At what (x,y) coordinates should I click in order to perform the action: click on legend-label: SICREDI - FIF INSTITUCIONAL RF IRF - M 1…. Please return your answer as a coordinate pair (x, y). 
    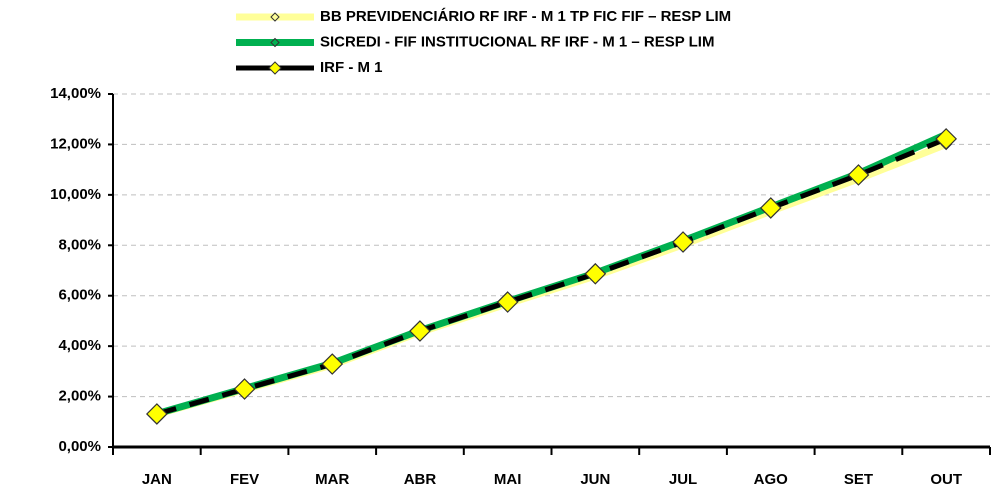
    Looking at the image, I should click on (517, 41).